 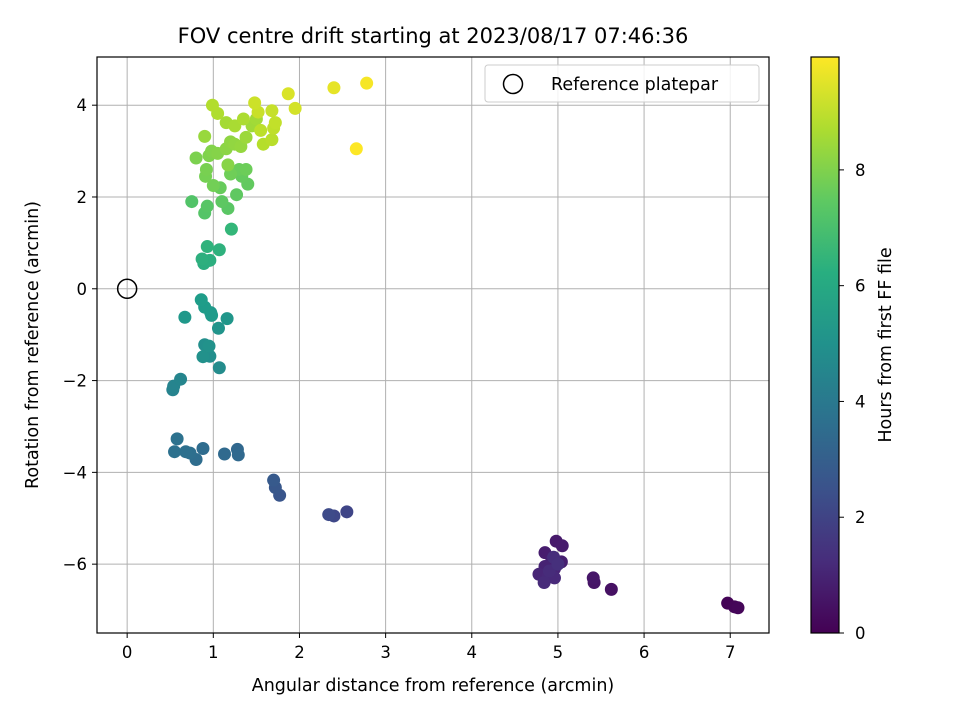 What do you see at coordinates (82, 289) in the screenshot?
I see `y-tick-label: 0` at bounding box center [82, 289].